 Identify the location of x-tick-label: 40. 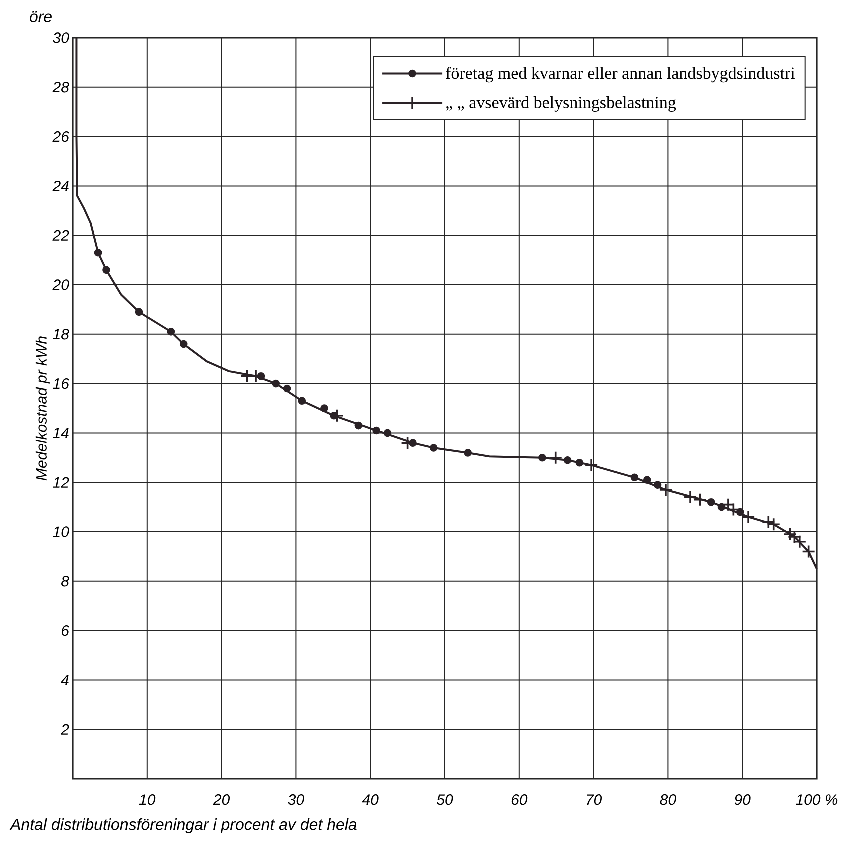
(370, 800).